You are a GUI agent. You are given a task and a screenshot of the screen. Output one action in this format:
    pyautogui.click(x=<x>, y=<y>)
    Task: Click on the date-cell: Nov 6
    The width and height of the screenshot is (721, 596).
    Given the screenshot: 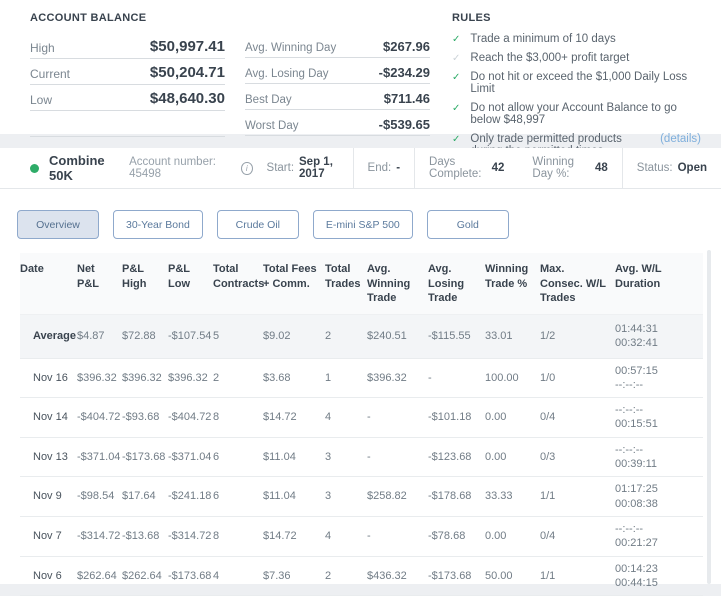 What is the action you would take?
    pyautogui.click(x=47, y=575)
    